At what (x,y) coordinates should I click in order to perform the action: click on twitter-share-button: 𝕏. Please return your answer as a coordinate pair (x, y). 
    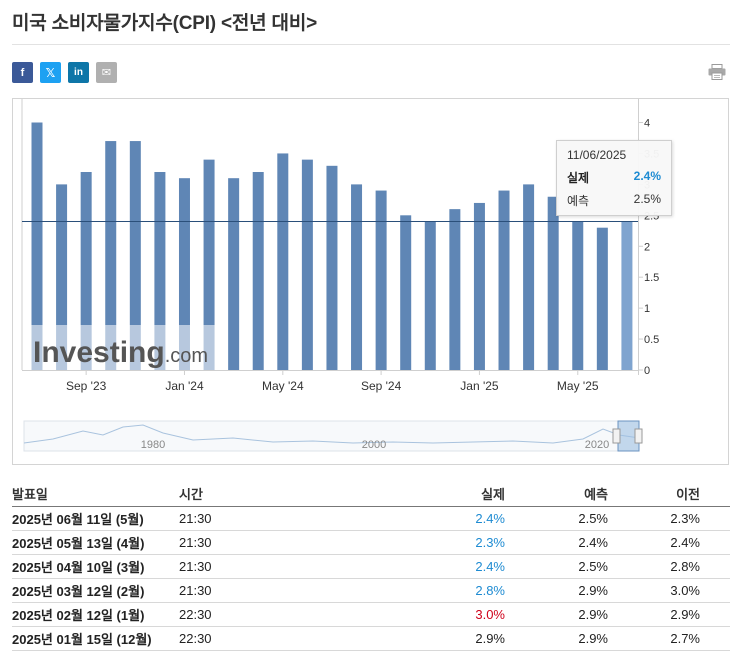
    Looking at the image, I should click on (50, 72).